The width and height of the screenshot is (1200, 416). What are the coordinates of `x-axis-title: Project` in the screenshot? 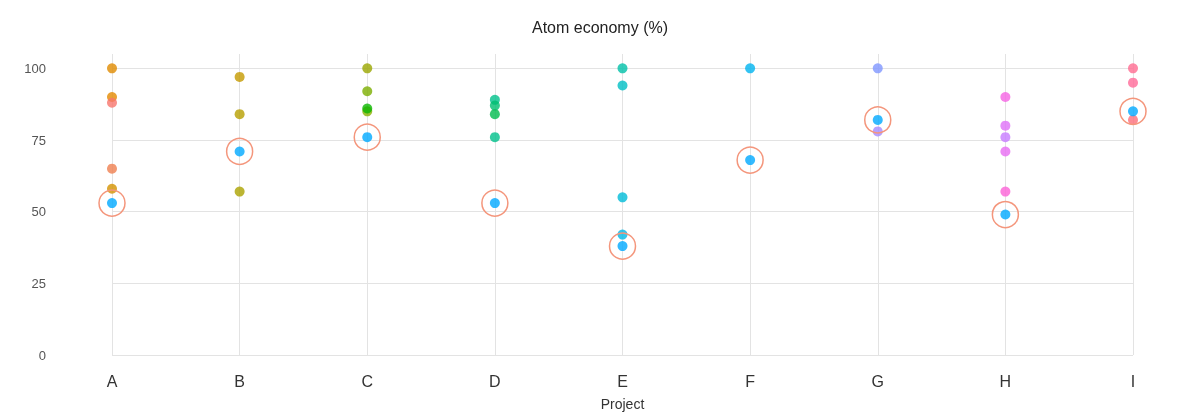 It's located at (622, 404).